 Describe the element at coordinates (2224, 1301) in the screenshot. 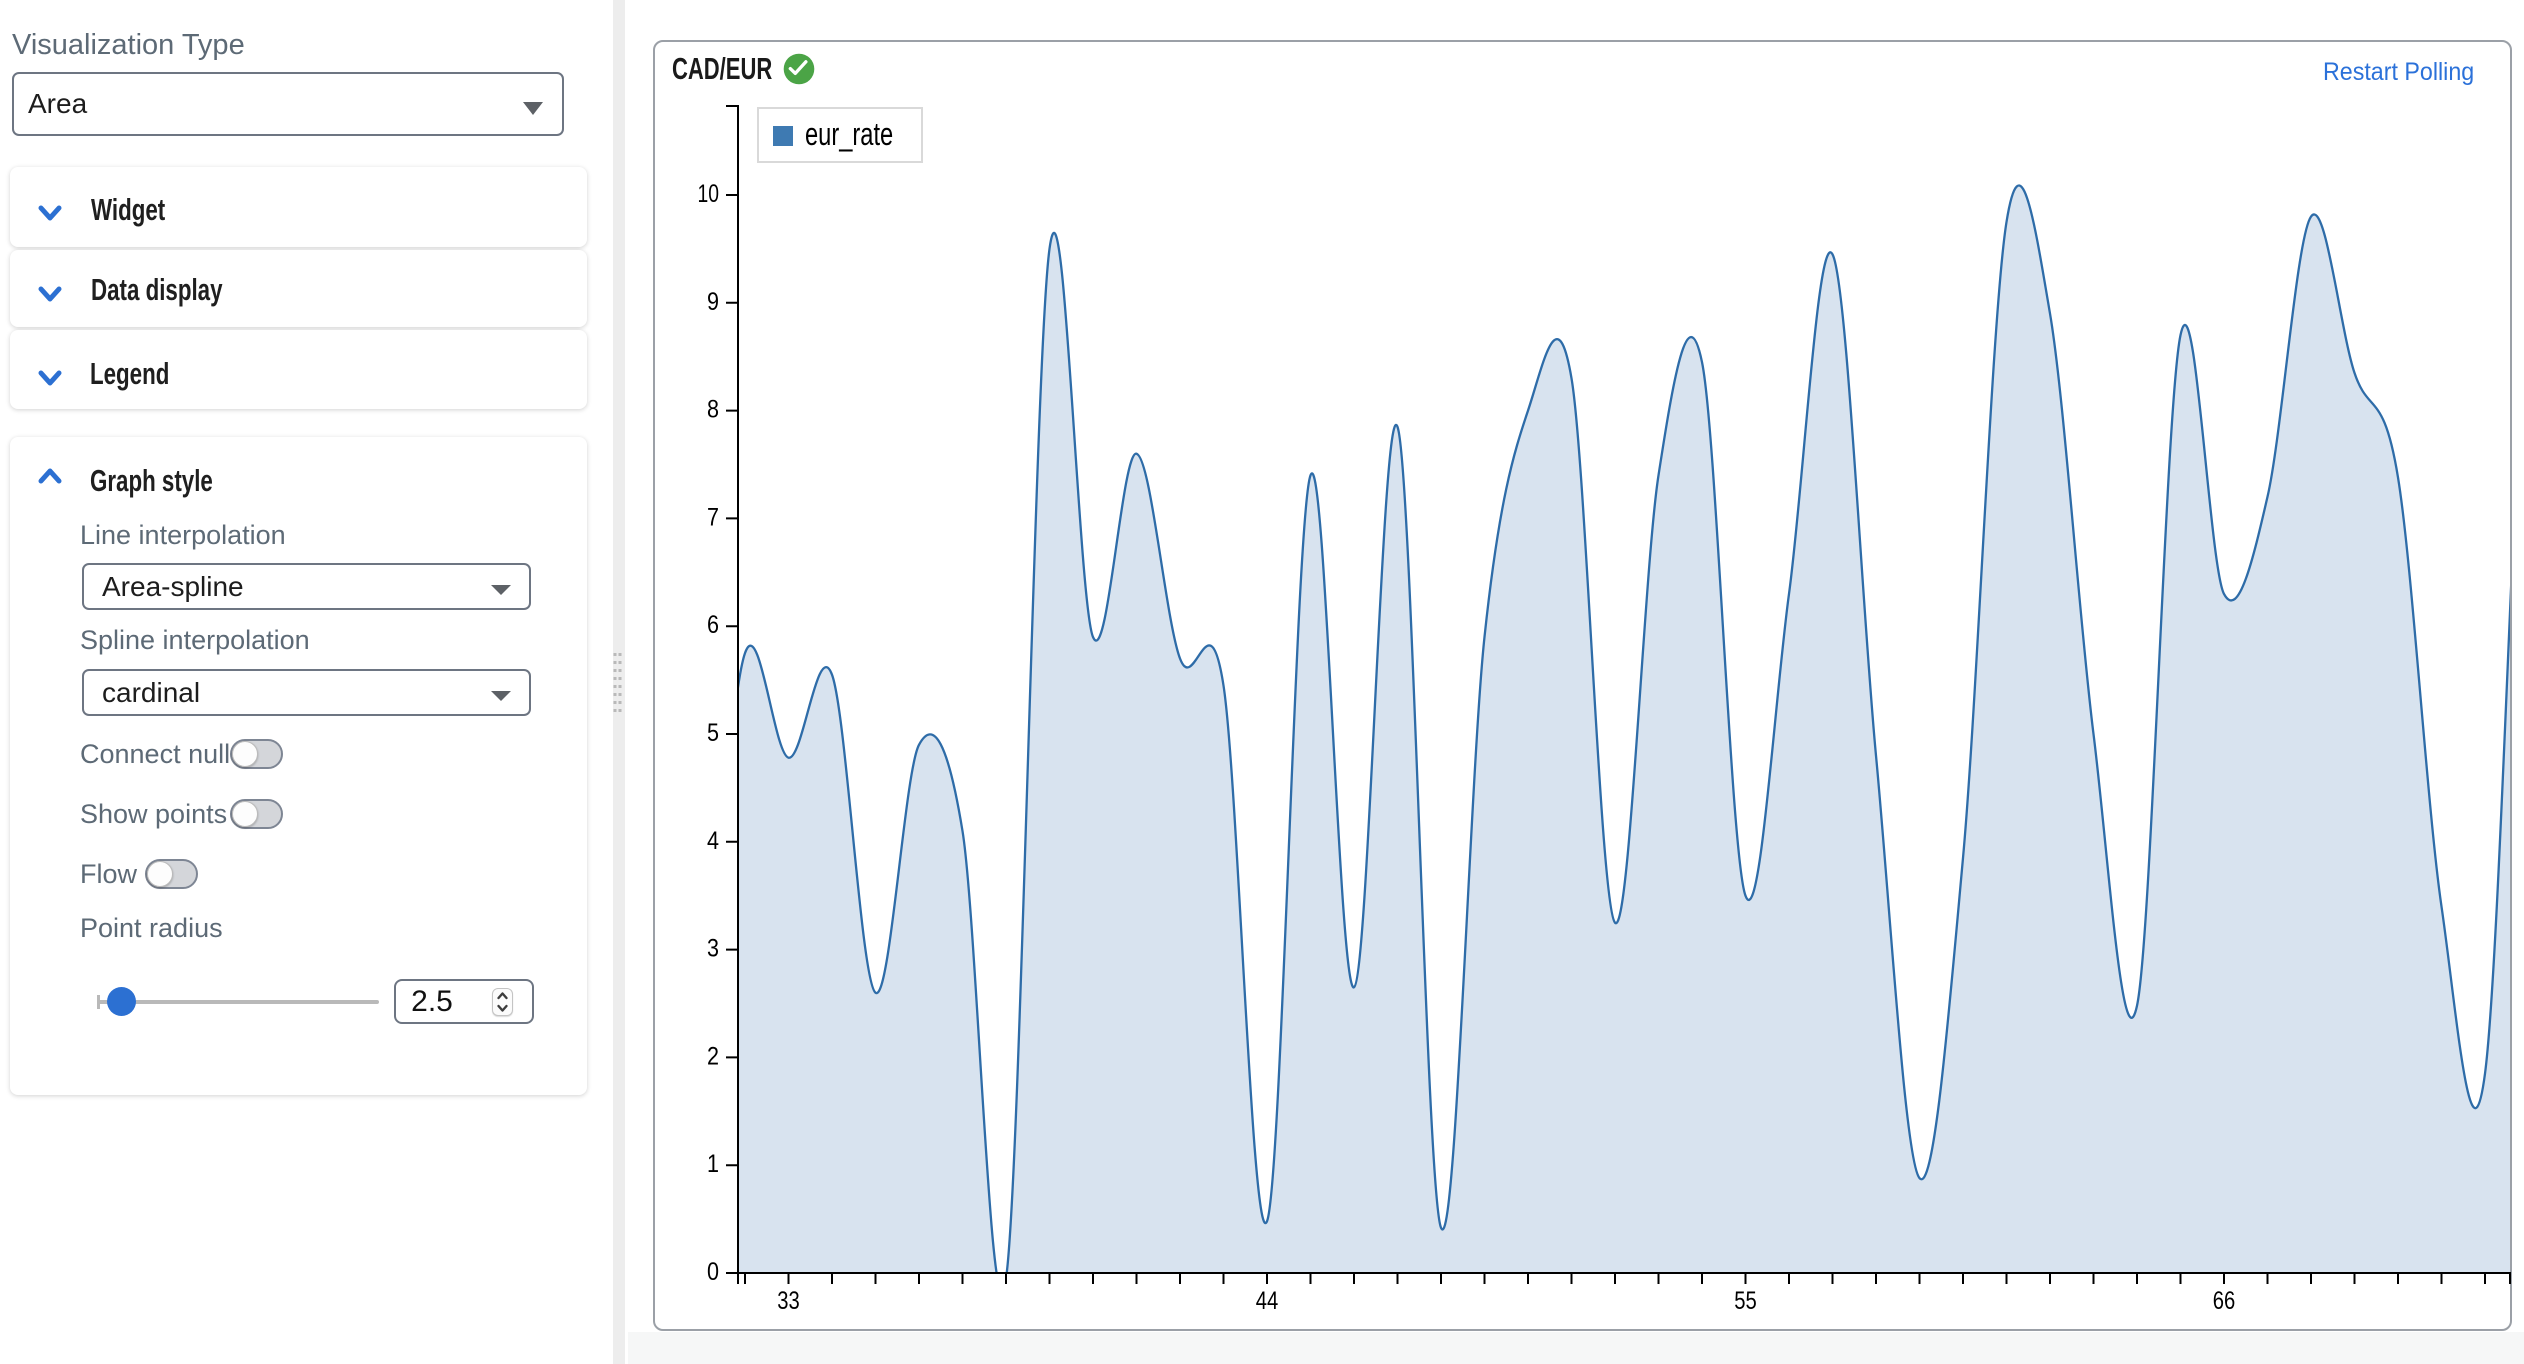

I see `svg-text: 66` at that location.